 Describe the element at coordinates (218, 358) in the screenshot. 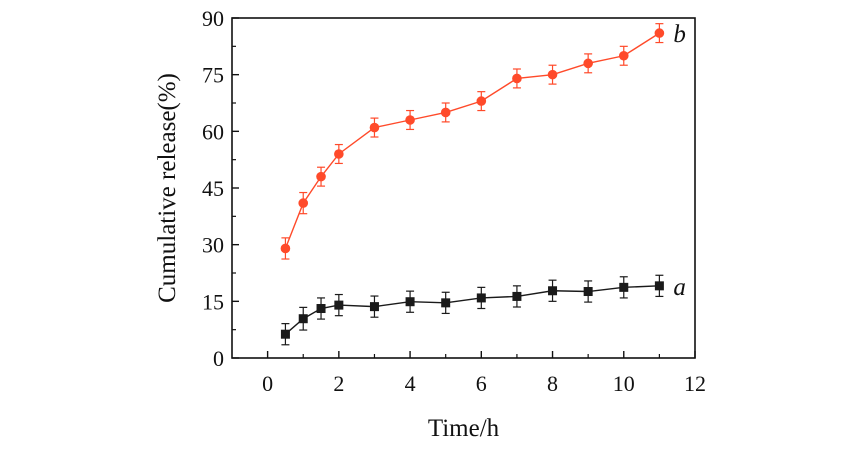

I see `y-tick-label: 0` at that location.